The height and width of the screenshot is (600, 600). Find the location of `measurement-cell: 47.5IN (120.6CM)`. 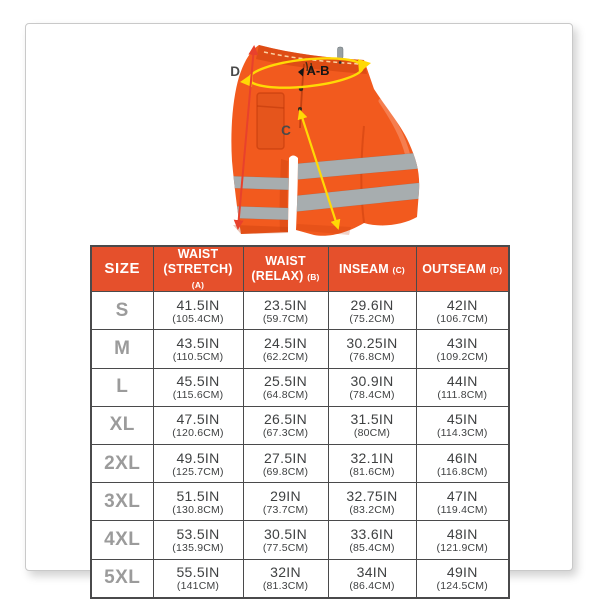

measurement-cell: 47.5IN (120.6CM) is located at coordinates (198, 425).